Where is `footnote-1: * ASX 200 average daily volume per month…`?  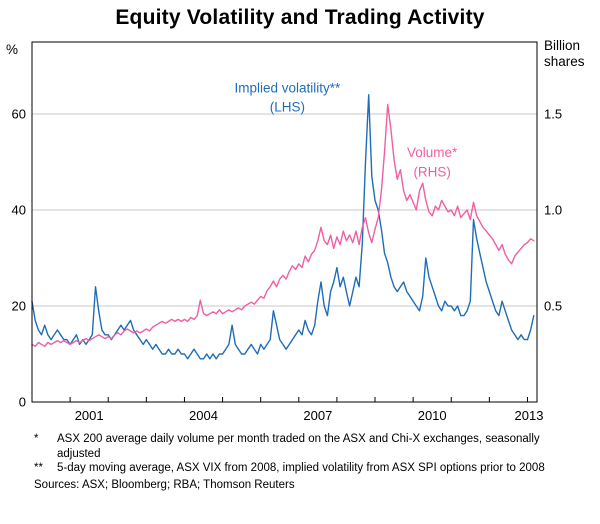
footnote-1: * ASX 200 average daily volume per month… is located at coordinates (303, 446).